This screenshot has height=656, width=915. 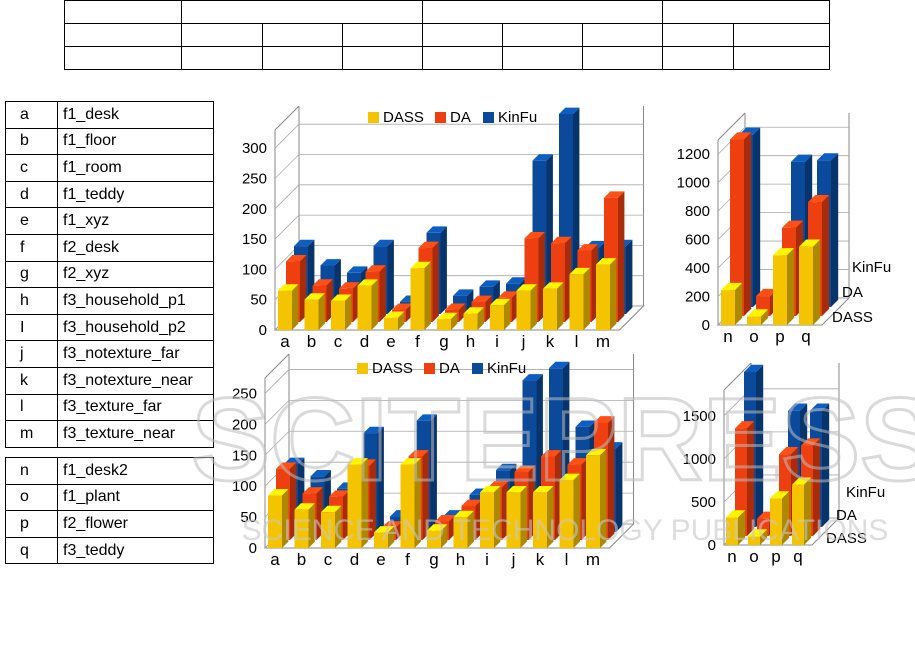 What do you see at coordinates (338, 341) in the screenshot?
I see `x-tick-label: c` at bounding box center [338, 341].